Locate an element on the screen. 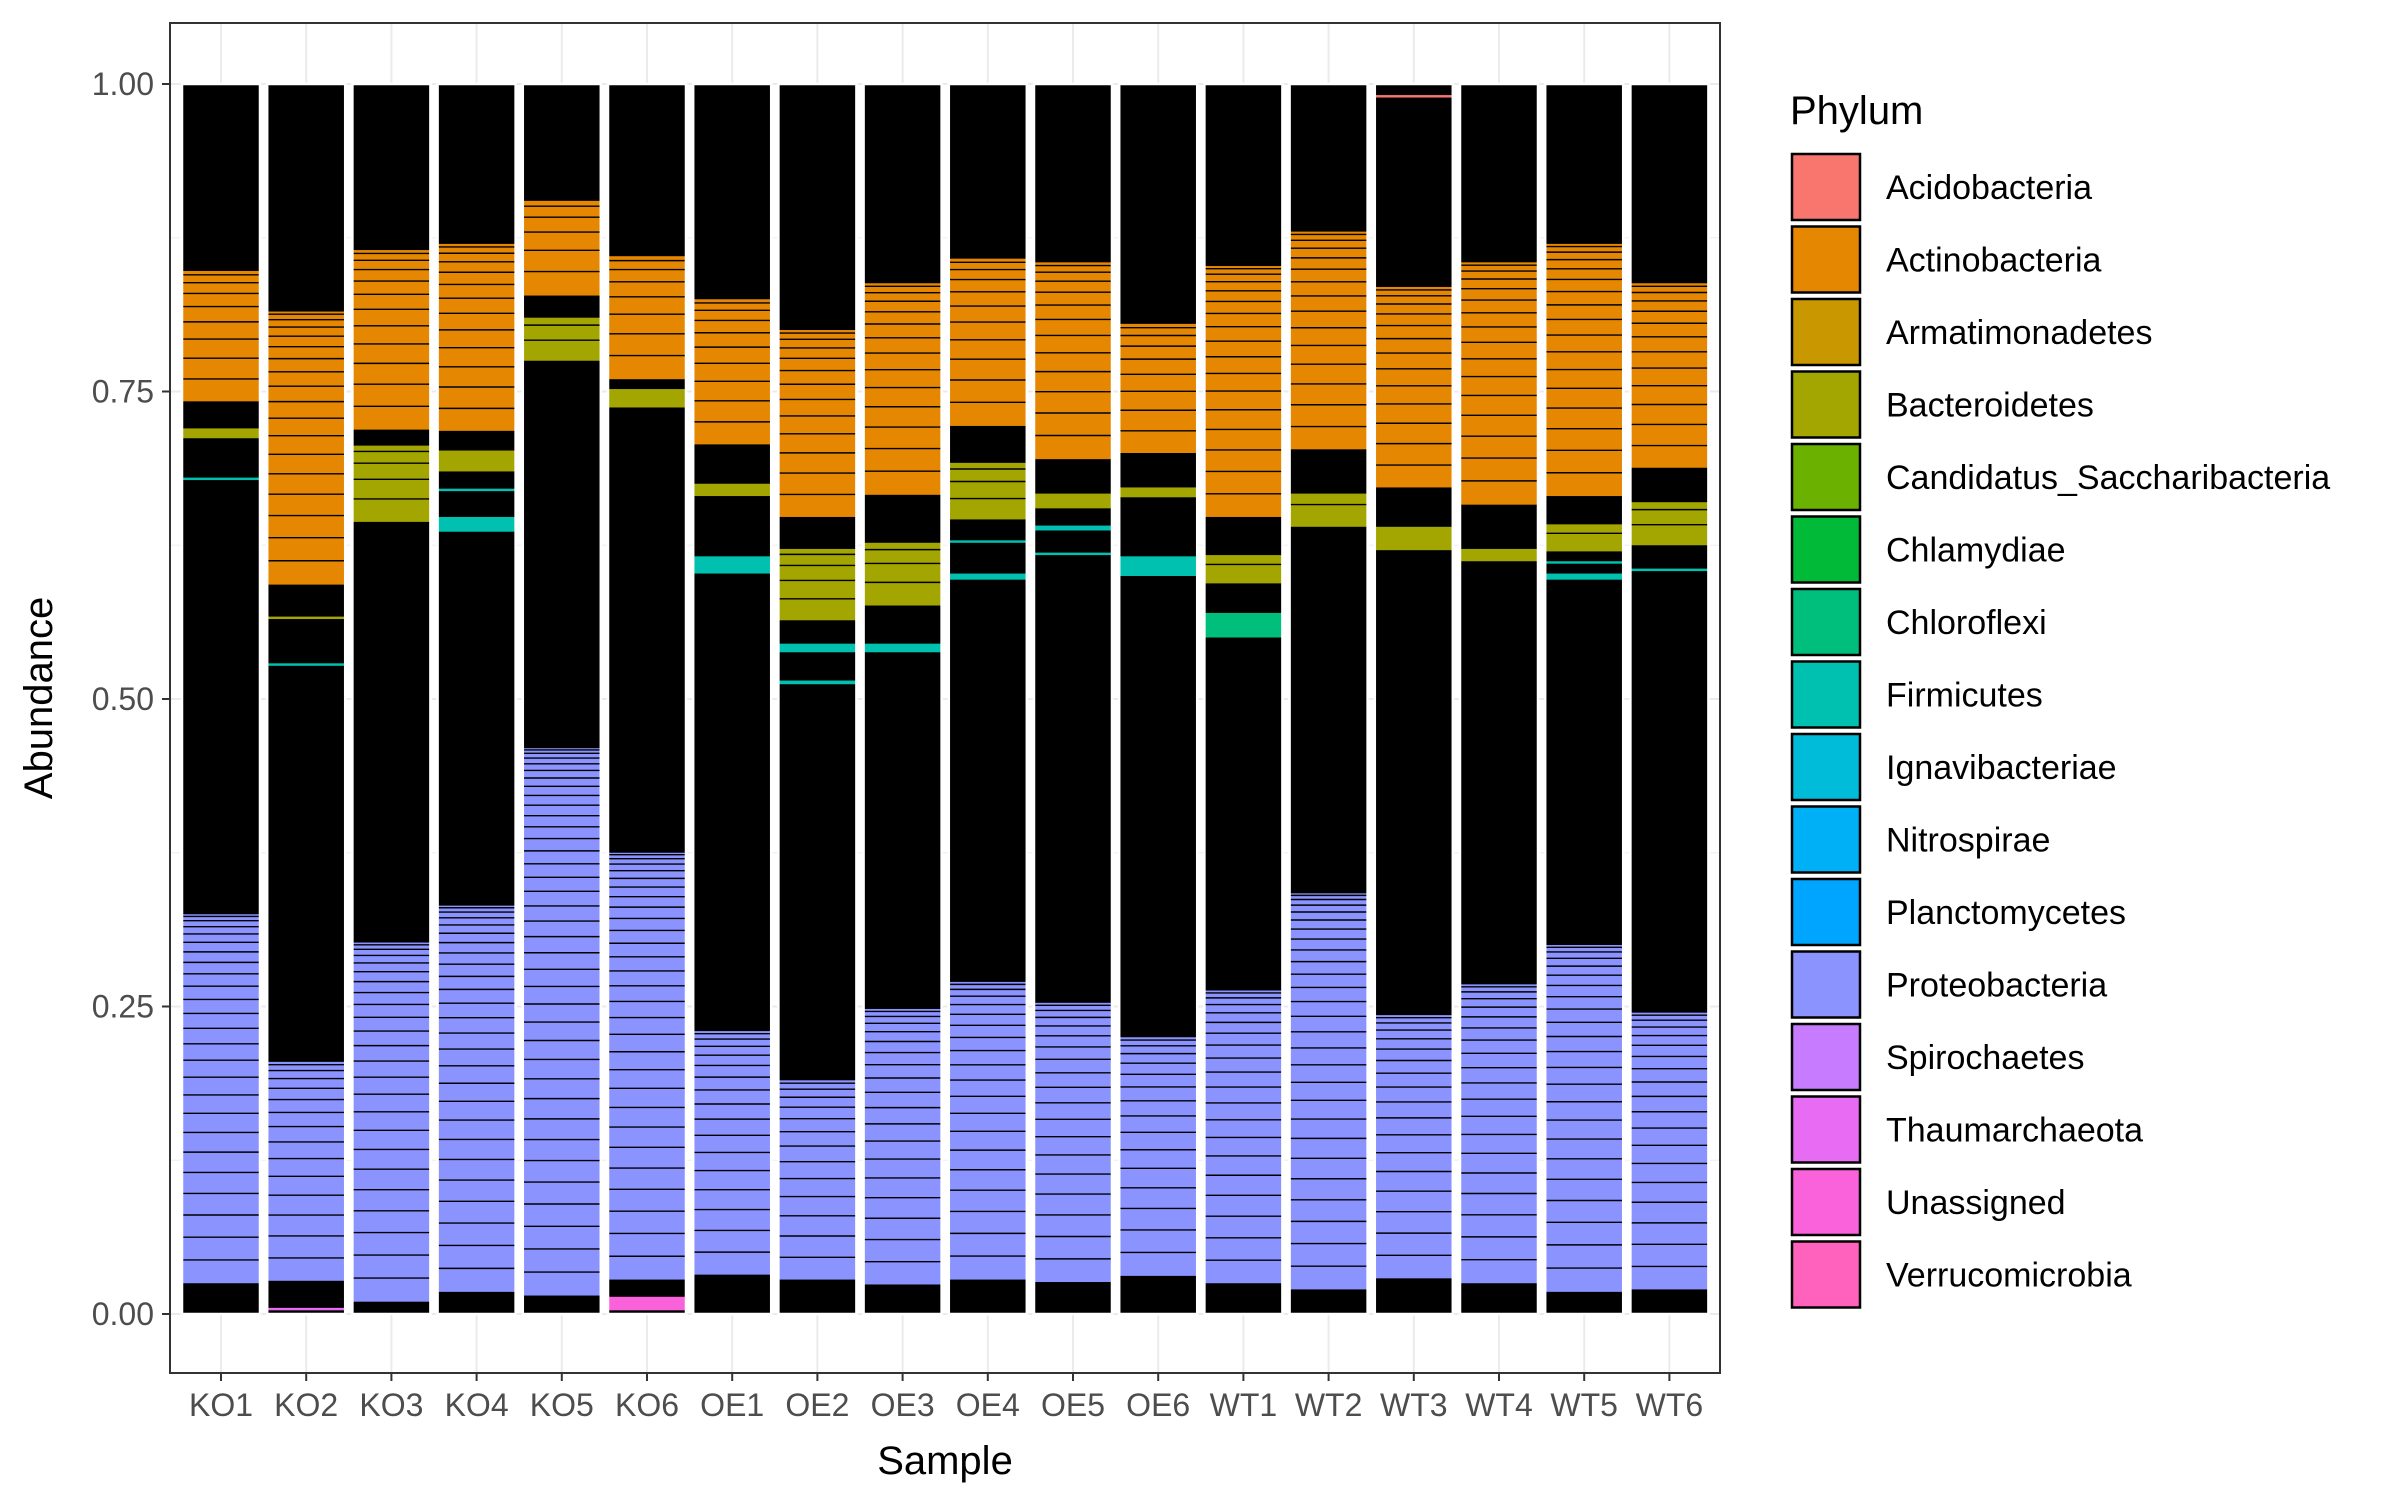 Image resolution: width=2400 pixels, height=1500 pixels. bar-outline-WT4 is located at coordinates (1499, 699).